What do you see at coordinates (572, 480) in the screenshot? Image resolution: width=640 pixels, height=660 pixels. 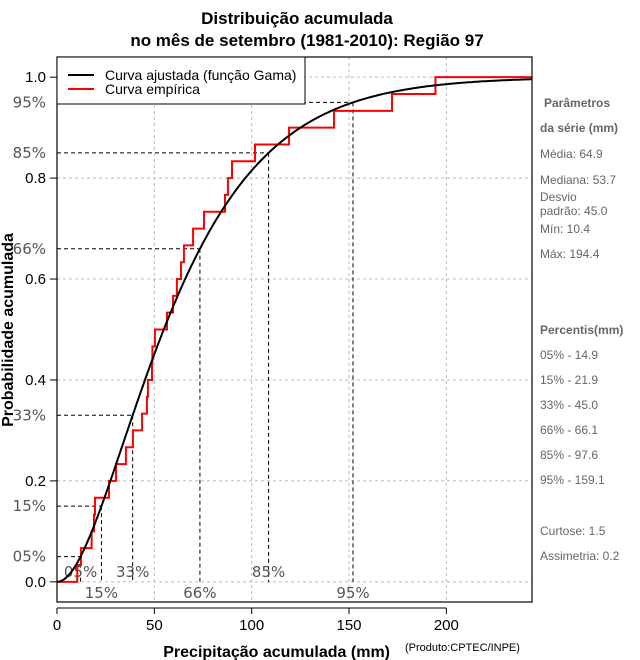 I see `percentil-95: 95% - 159.1` at bounding box center [572, 480].